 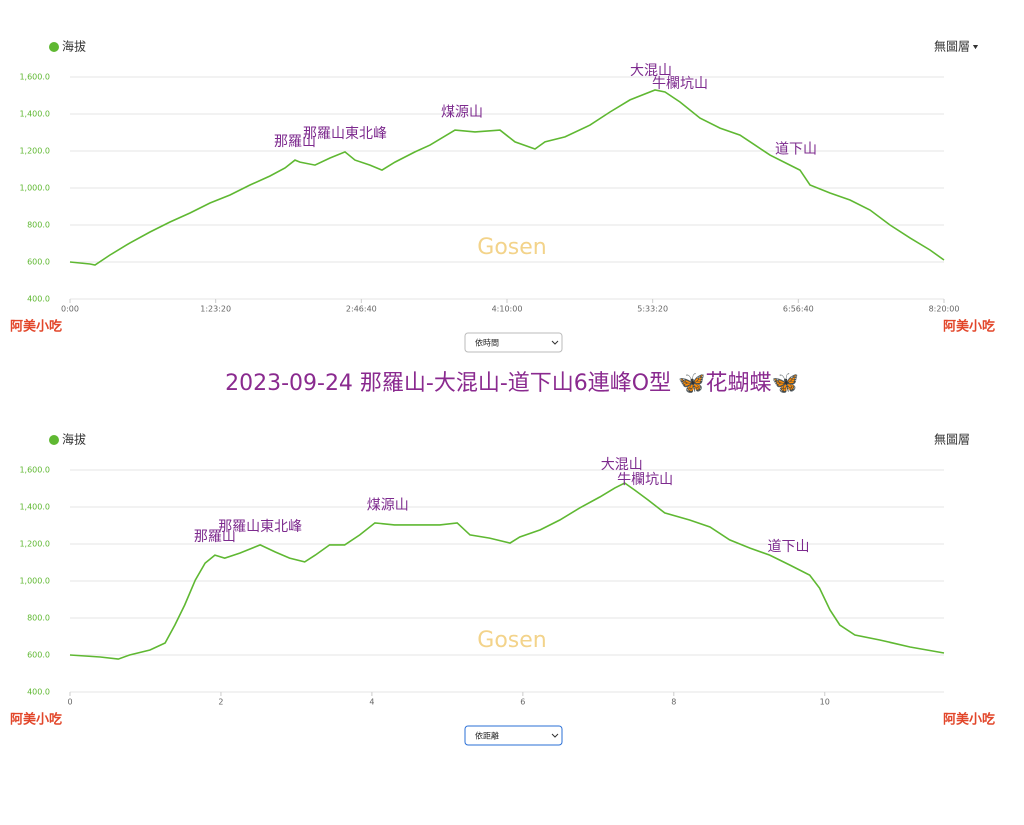 What do you see at coordinates (944, 309) in the screenshot?
I see `x-tick-label: 8:20:00` at bounding box center [944, 309].